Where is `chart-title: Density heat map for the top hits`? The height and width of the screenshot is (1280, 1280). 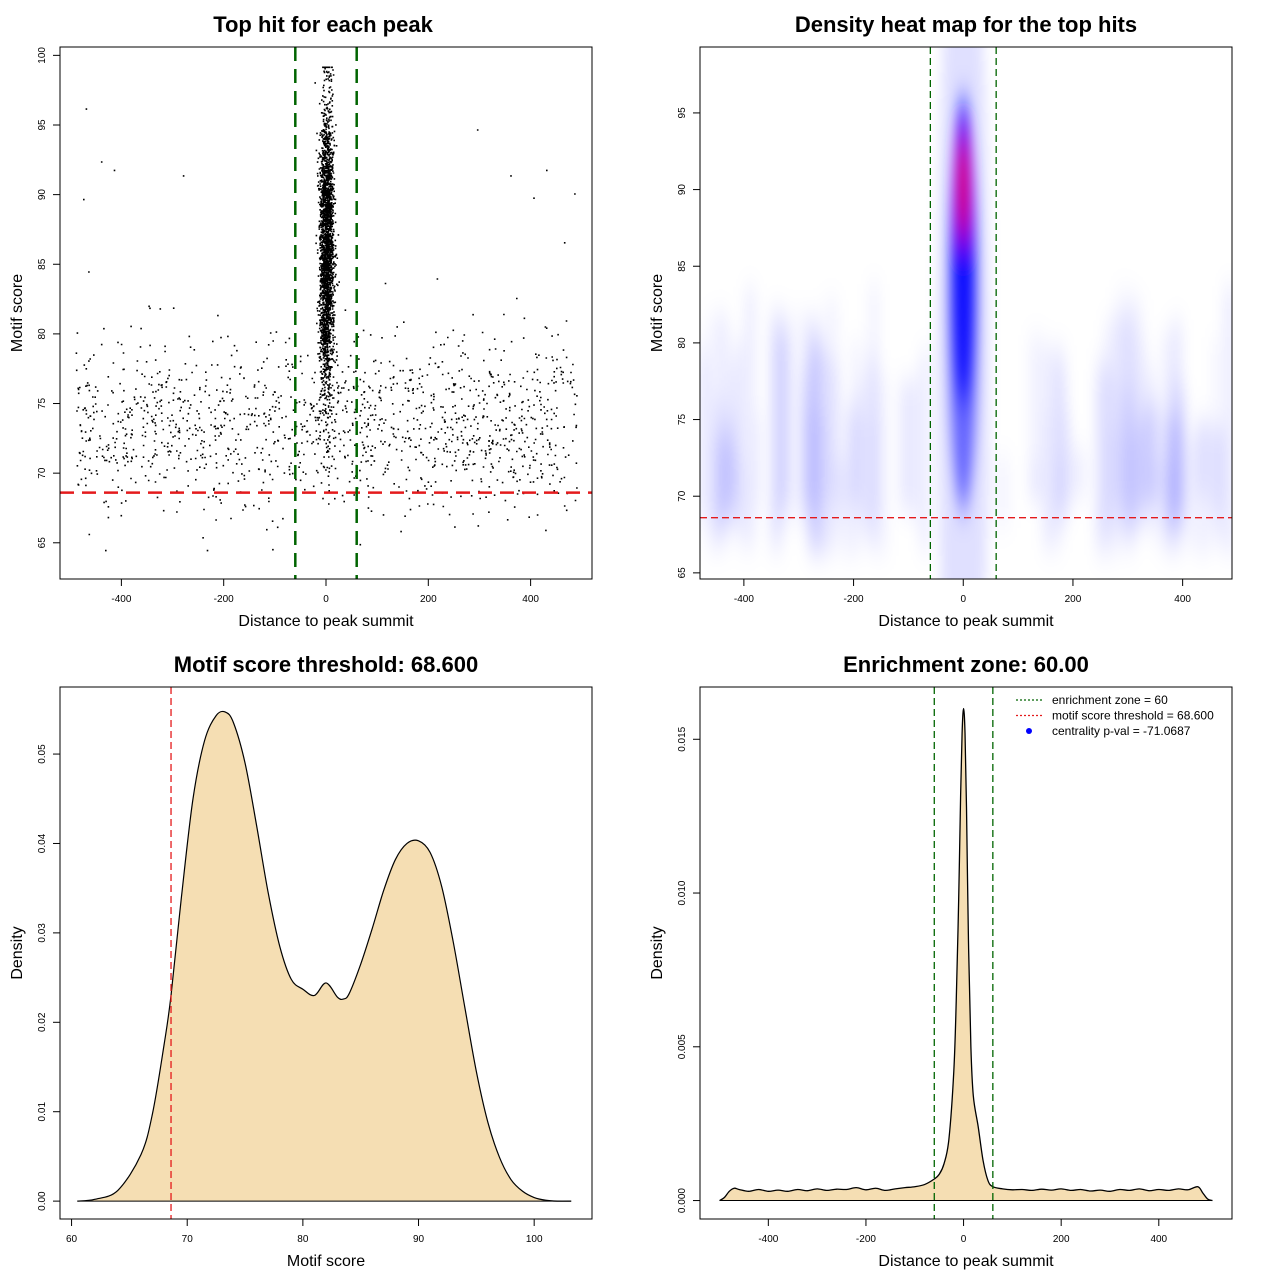
chart-title: Density heat map for the top hits is located at coordinates (966, 24).